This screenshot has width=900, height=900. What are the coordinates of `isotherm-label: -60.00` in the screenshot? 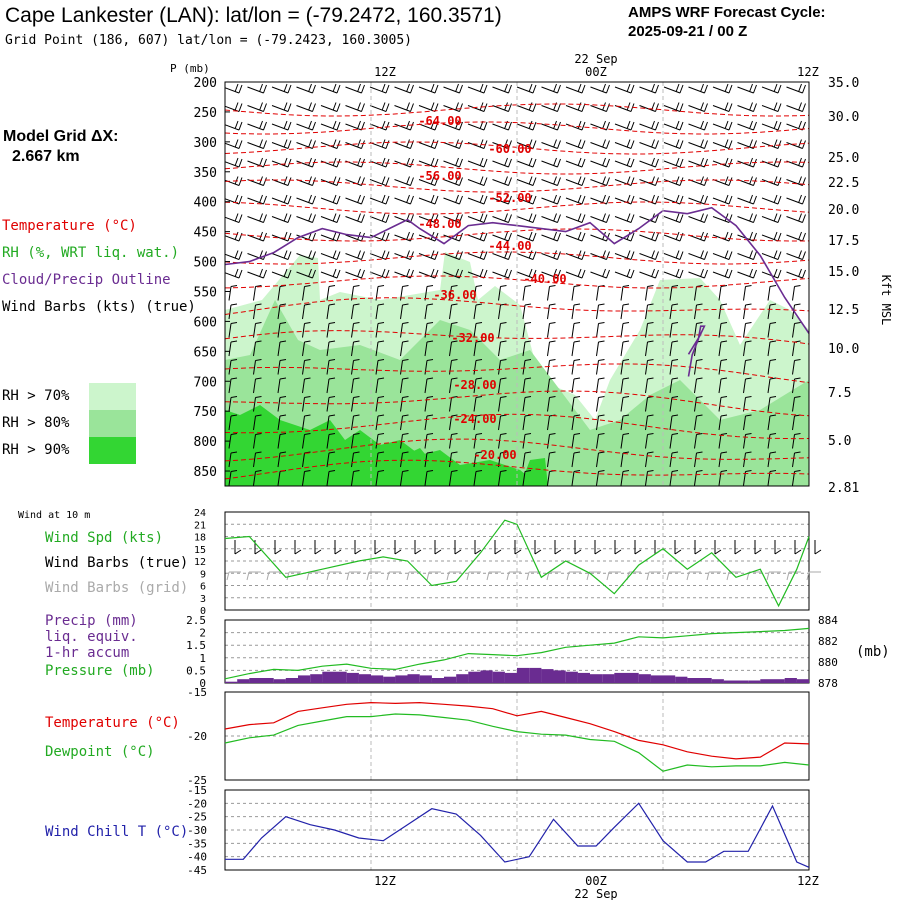 It's located at (509, 149).